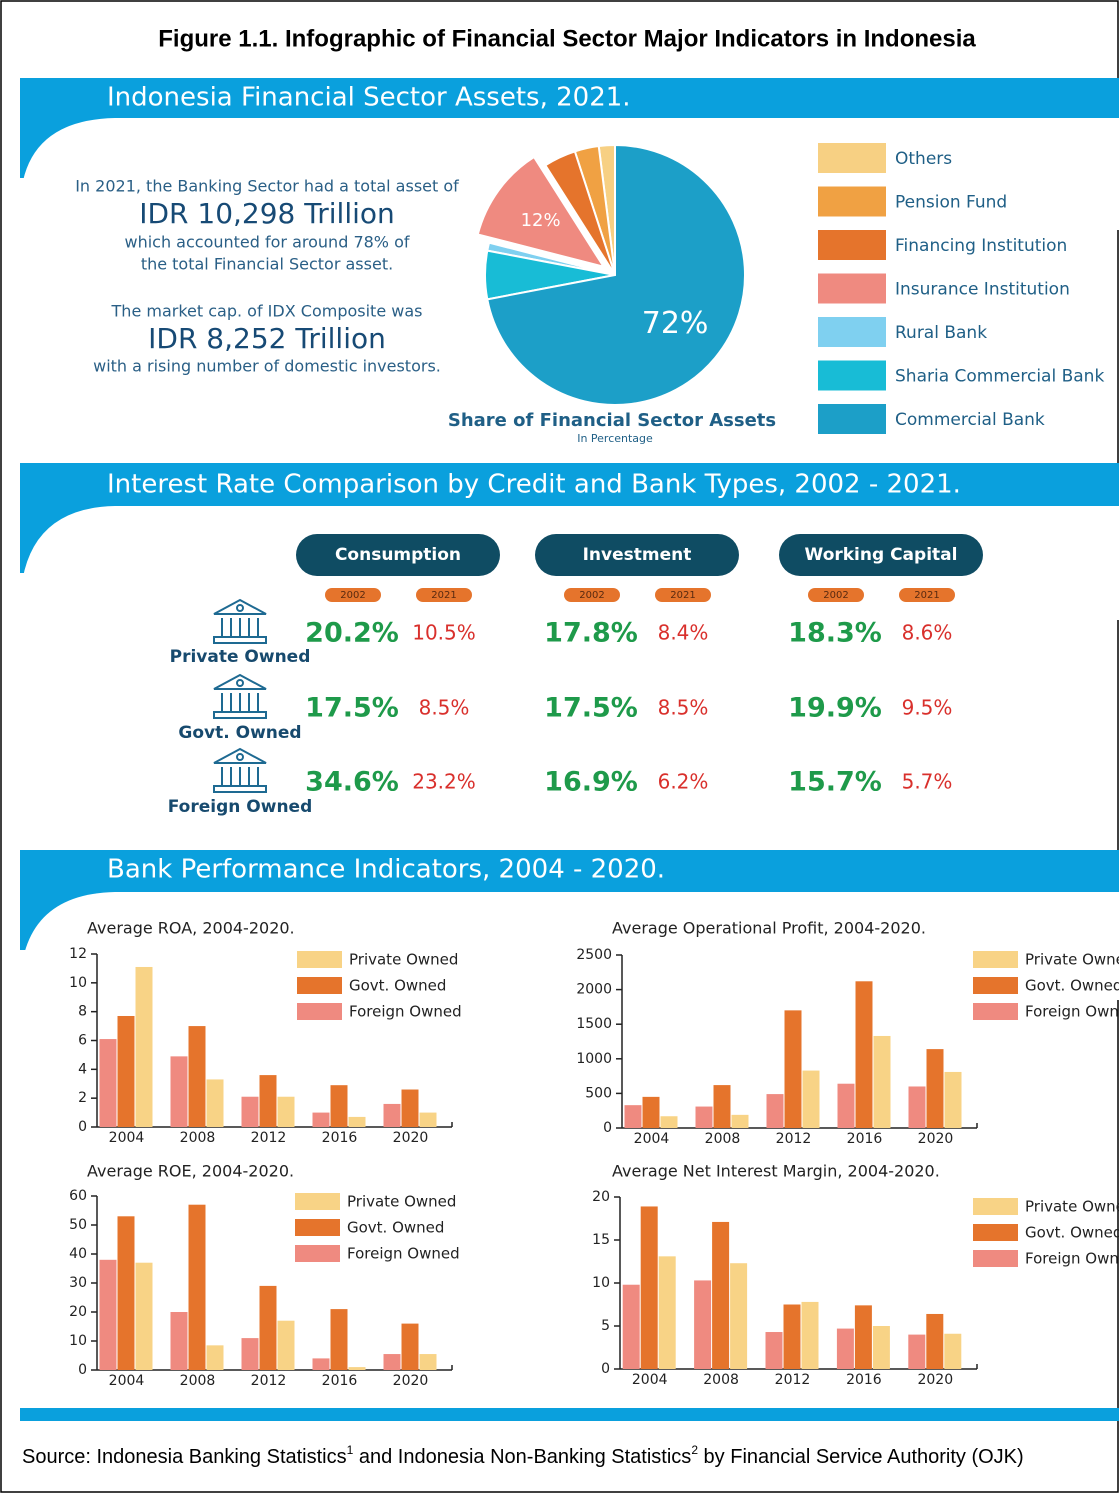  Describe the element at coordinates (881, 555) in the screenshot. I see `credit-type: Working Capital` at that location.